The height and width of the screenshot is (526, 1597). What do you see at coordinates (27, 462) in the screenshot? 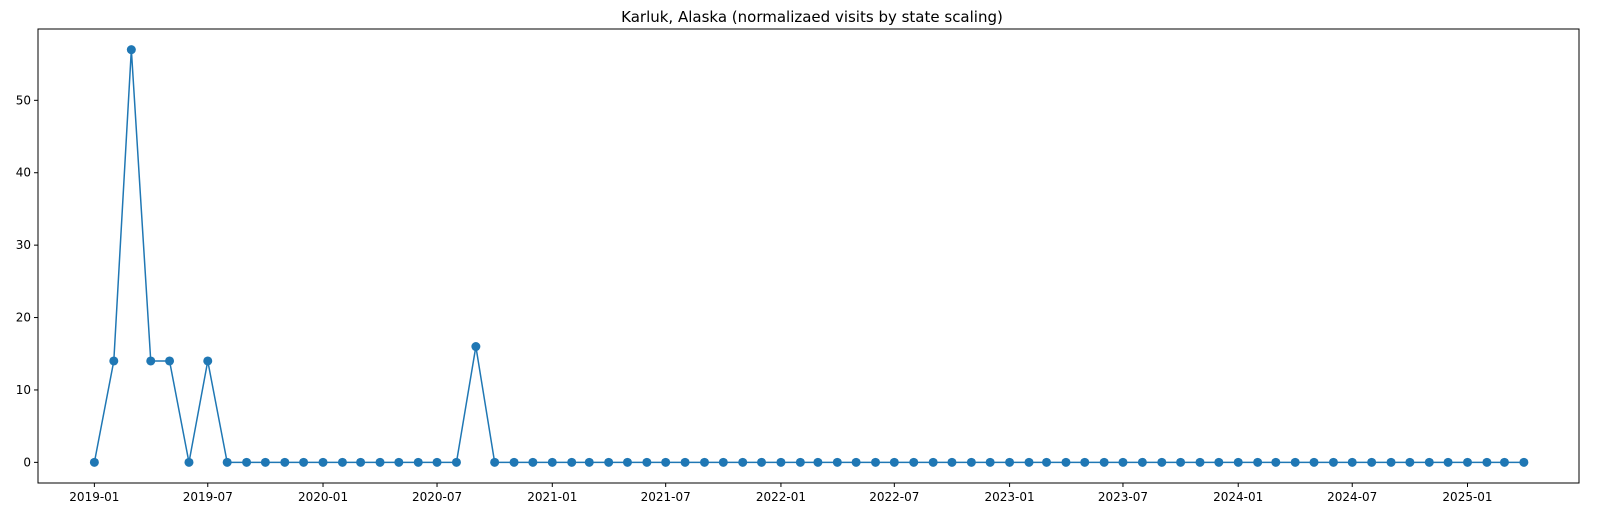
I see `y-tick-label: 0` at bounding box center [27, 462].